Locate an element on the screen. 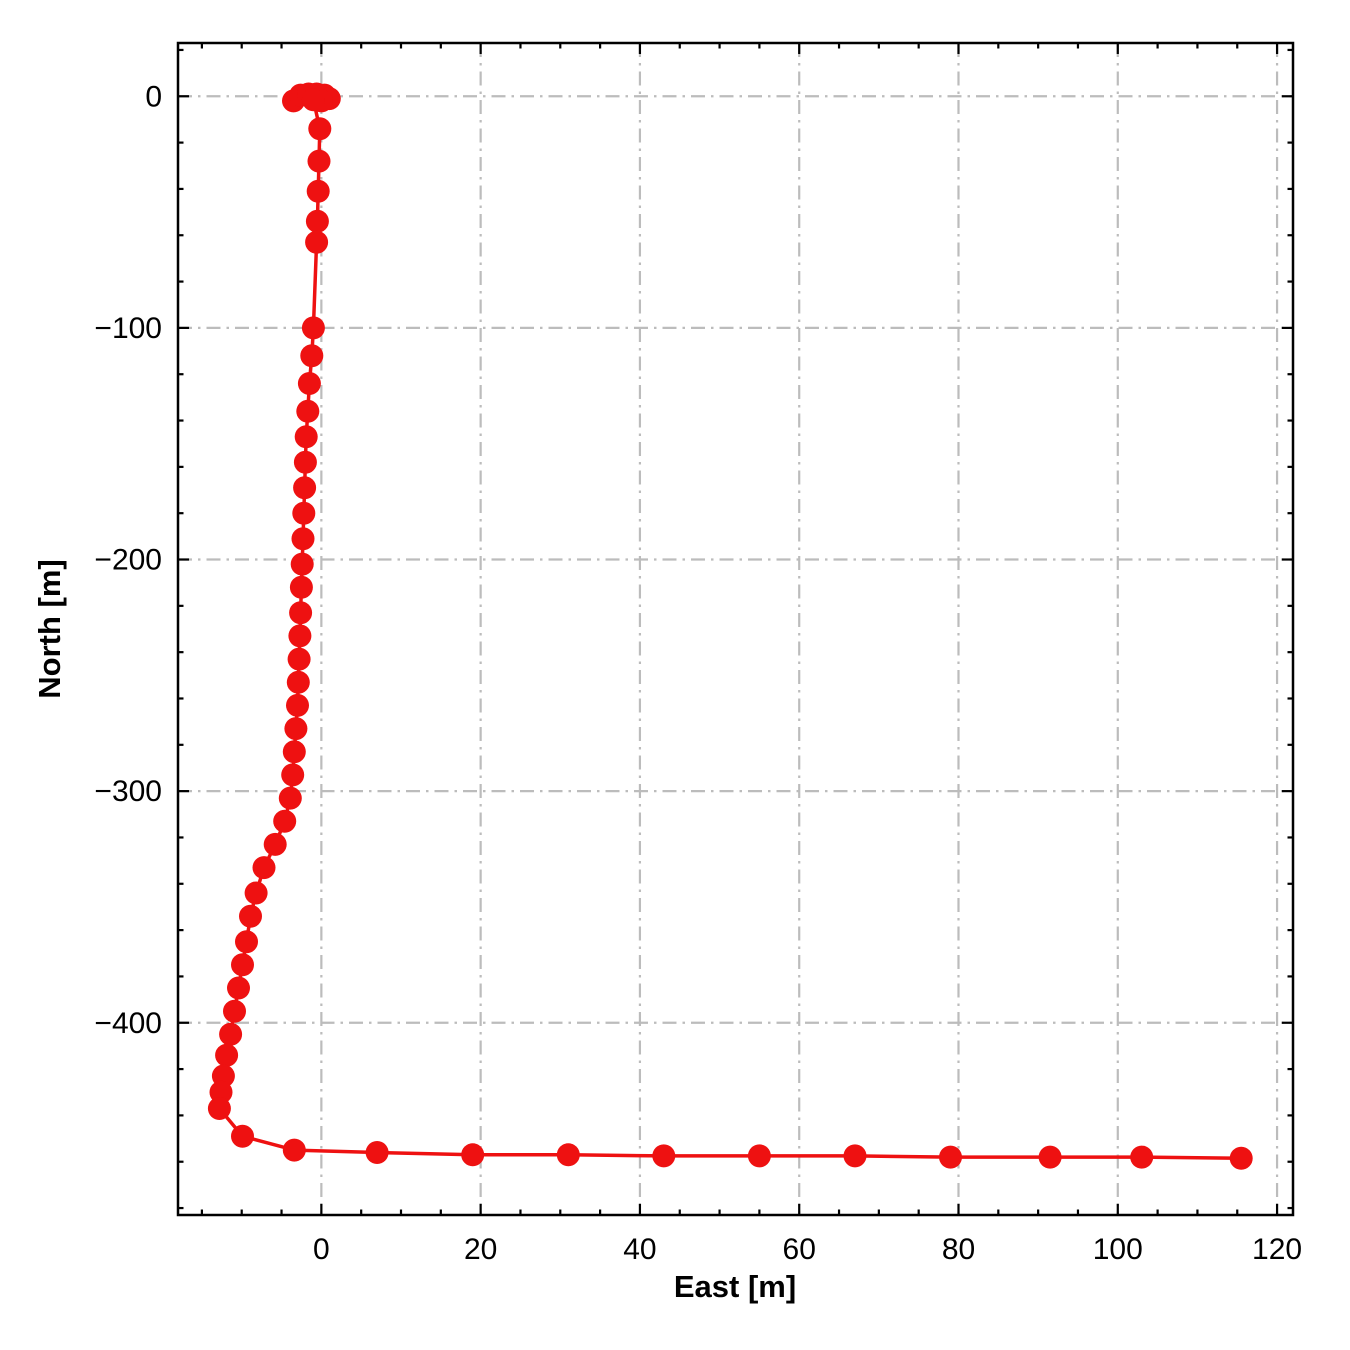  y-tick-label: 0 is located at coordinates (153, 96).